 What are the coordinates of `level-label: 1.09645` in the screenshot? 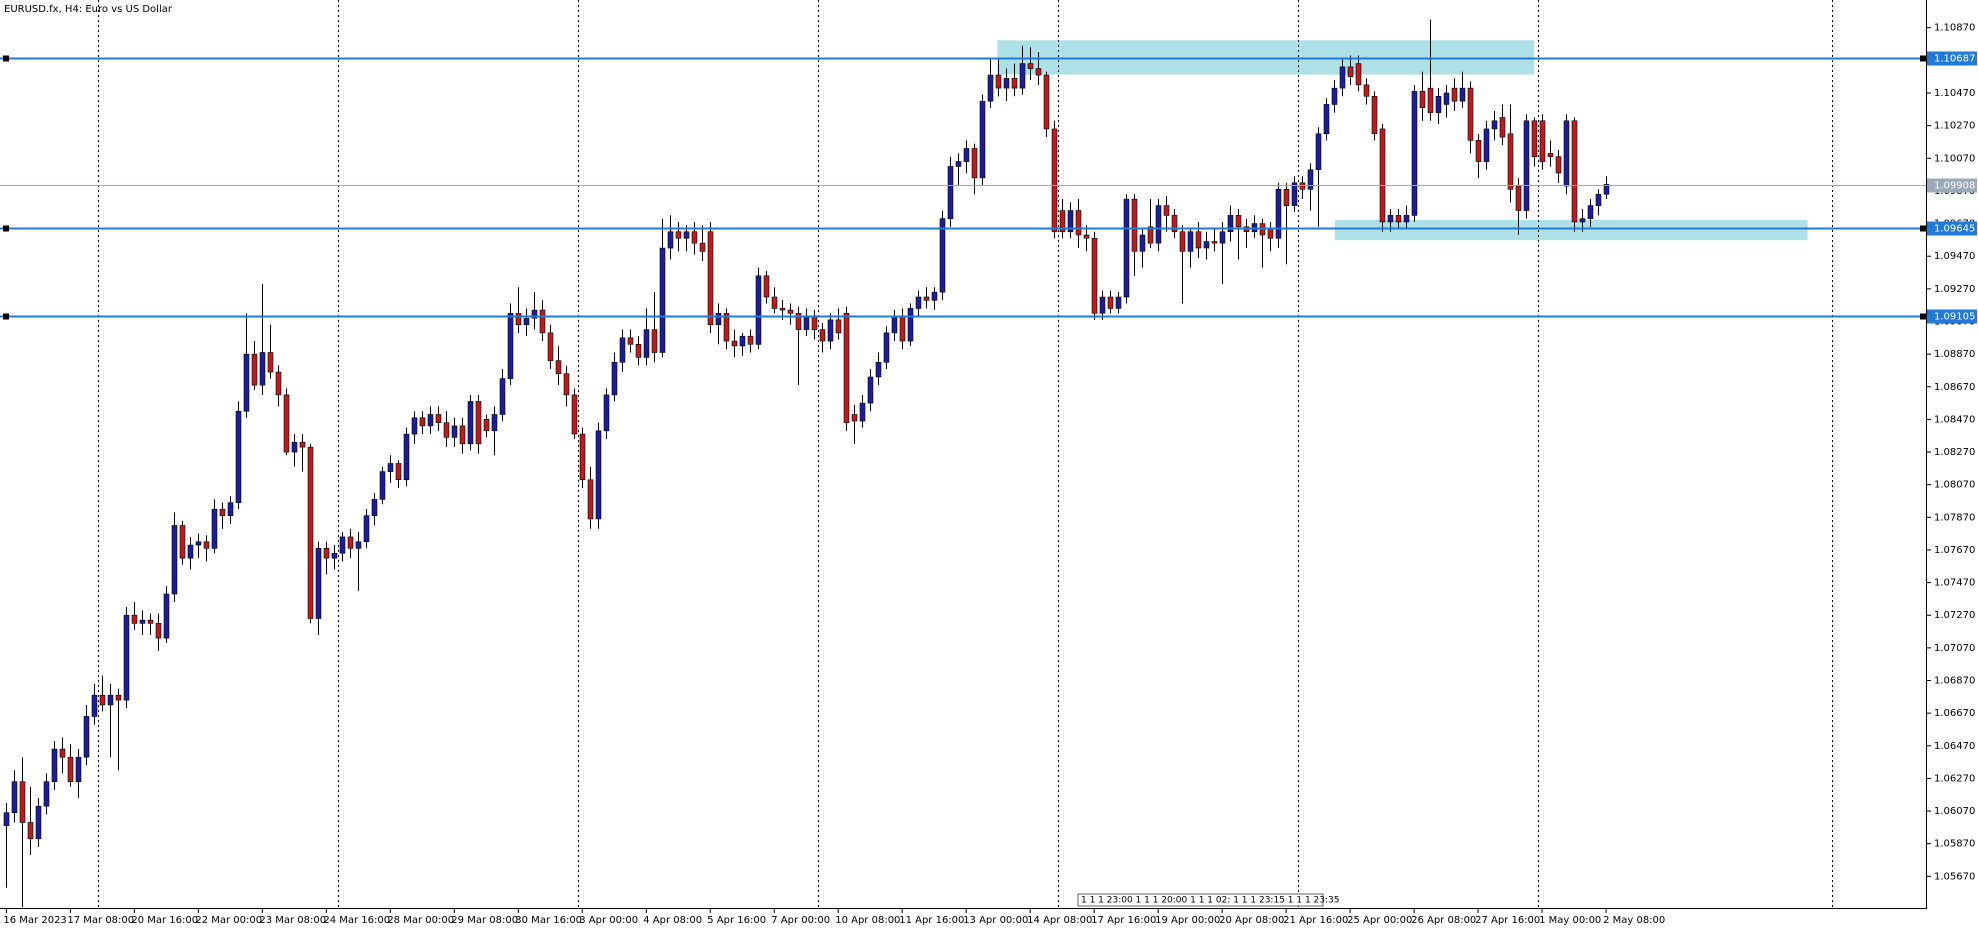 It's located at (1954, 229).